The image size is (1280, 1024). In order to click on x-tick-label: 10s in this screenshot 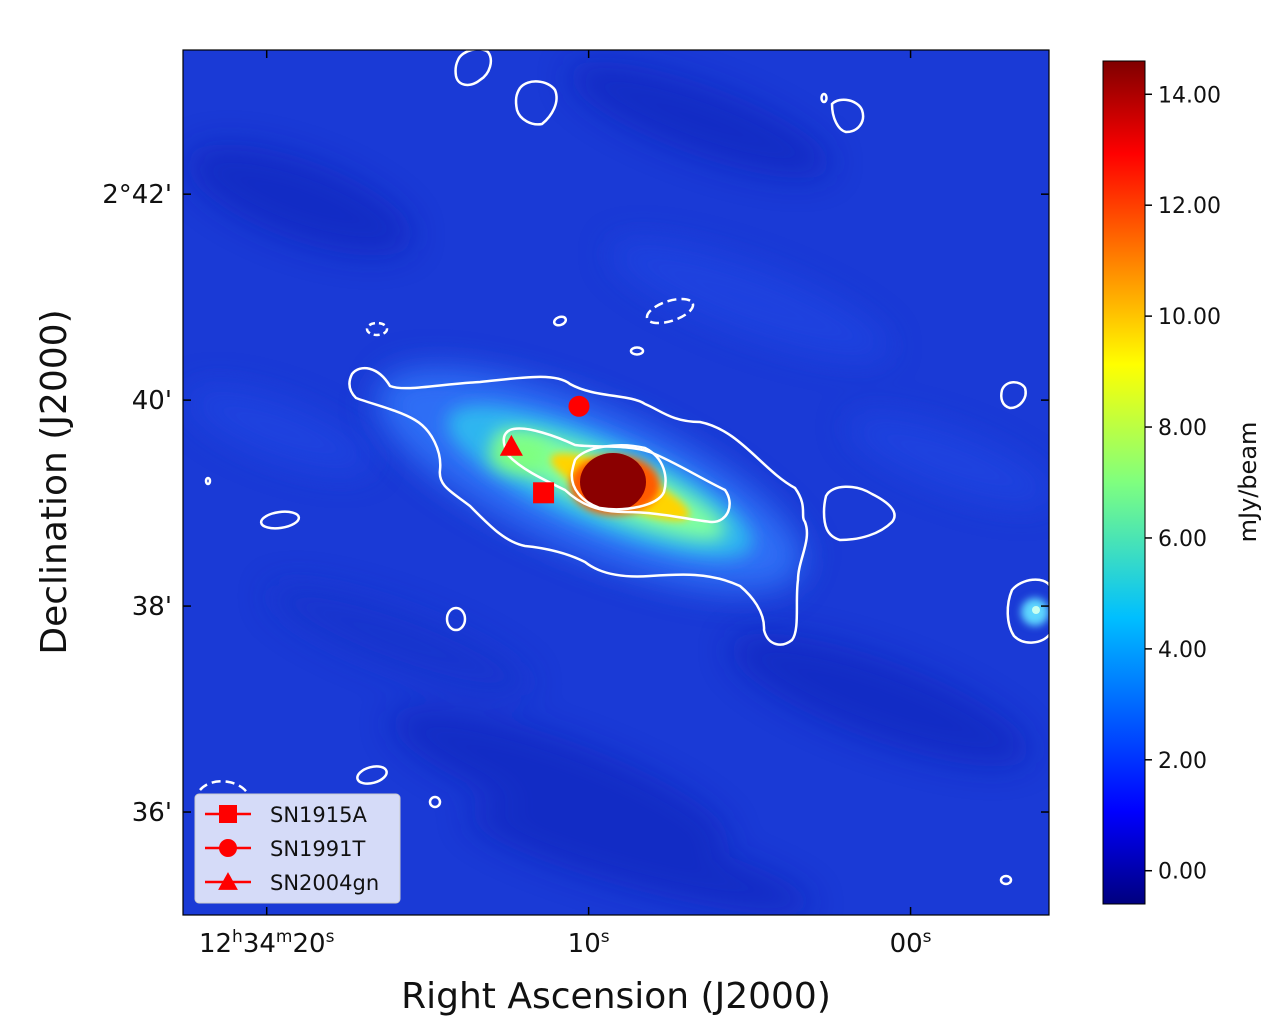, I will do `click(589, 943)`.